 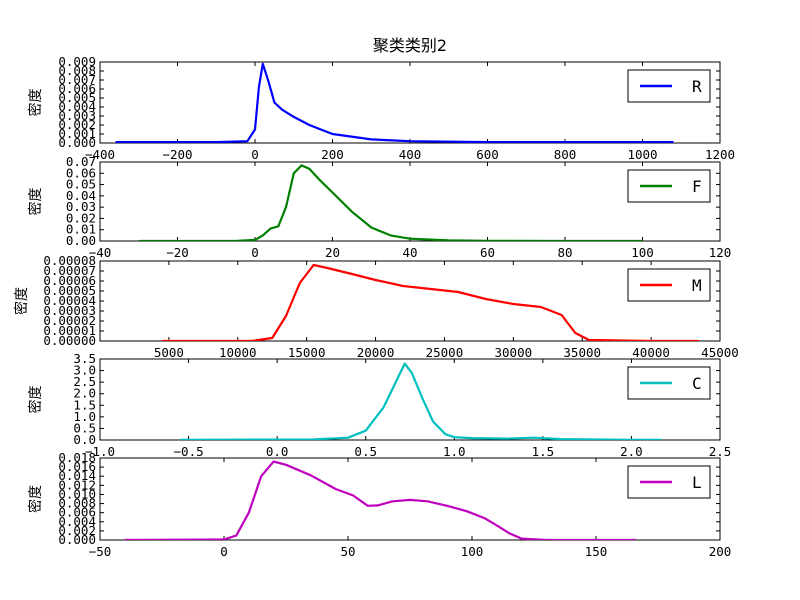 What do you see at coordinates (77, 475) in the screenshot?
I see `y-tick-label: 0.014` at bounding box center [77, 475].